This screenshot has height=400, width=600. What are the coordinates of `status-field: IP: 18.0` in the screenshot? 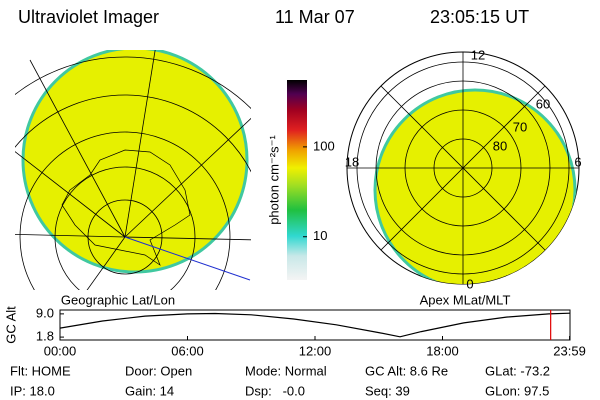 It's located at (32, 390).